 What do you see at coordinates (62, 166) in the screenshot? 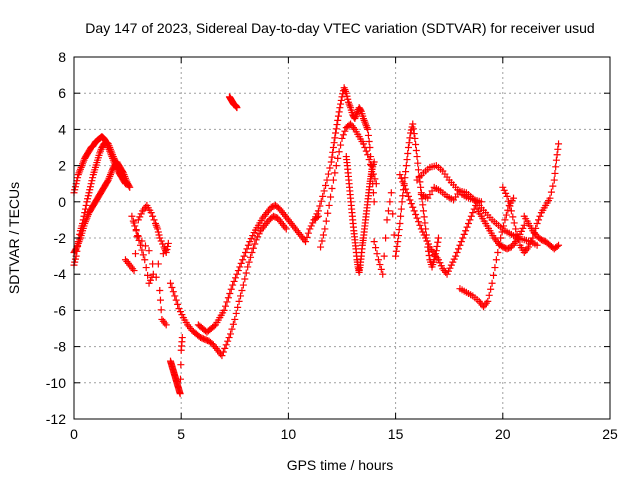
I see `y-tick-label: 2` at bounding box center [62, 166].